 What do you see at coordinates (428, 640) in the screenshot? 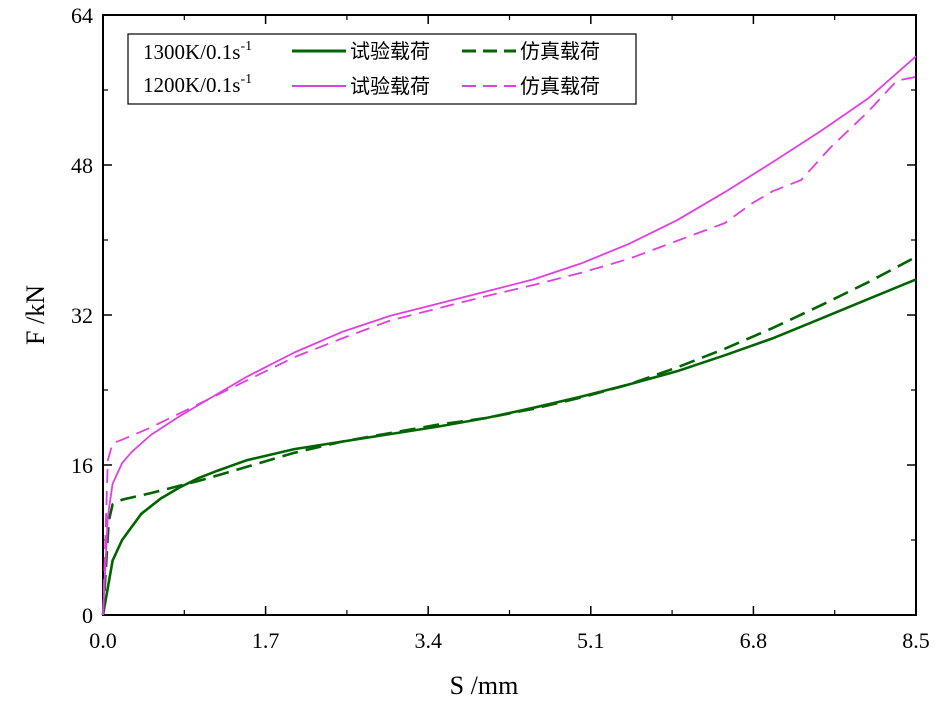
I see `x-tick-label: 3.4` at bounding box center [428, 640].